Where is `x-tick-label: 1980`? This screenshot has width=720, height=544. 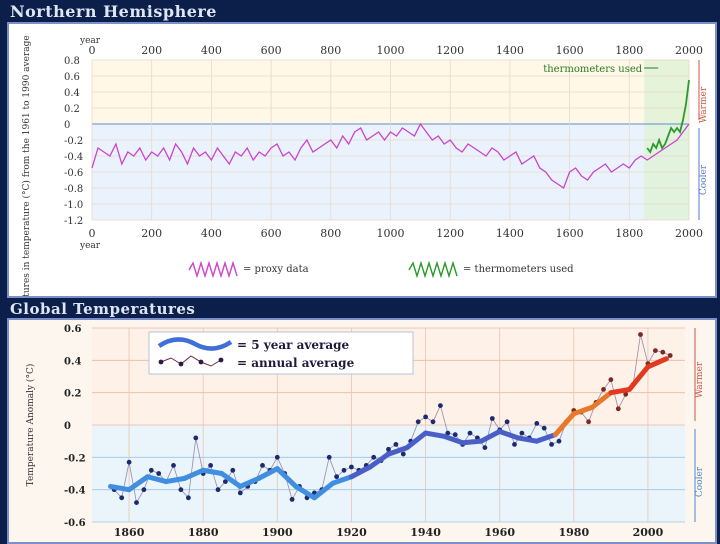 x-tick-label: 1980 is located at coordinates (574, 532).